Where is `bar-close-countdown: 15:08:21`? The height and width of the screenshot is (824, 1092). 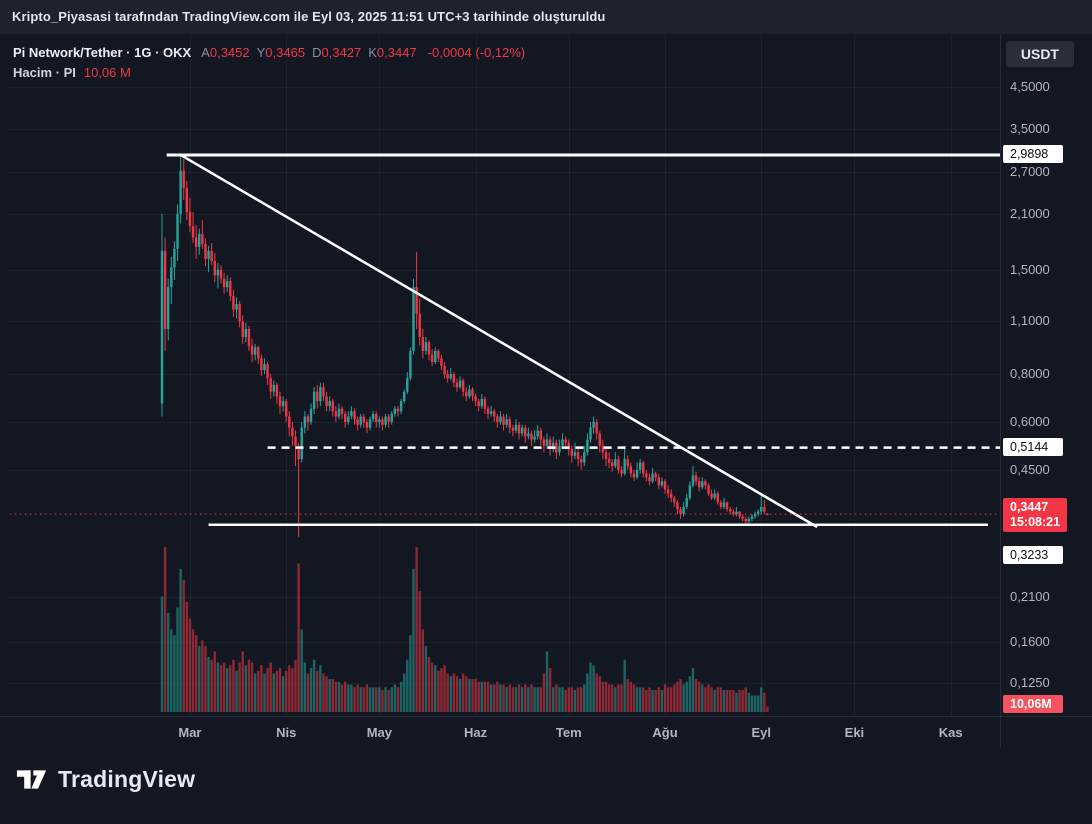 bar-close-countdown: 15:08:21 is located at coordinates (1035, 522).